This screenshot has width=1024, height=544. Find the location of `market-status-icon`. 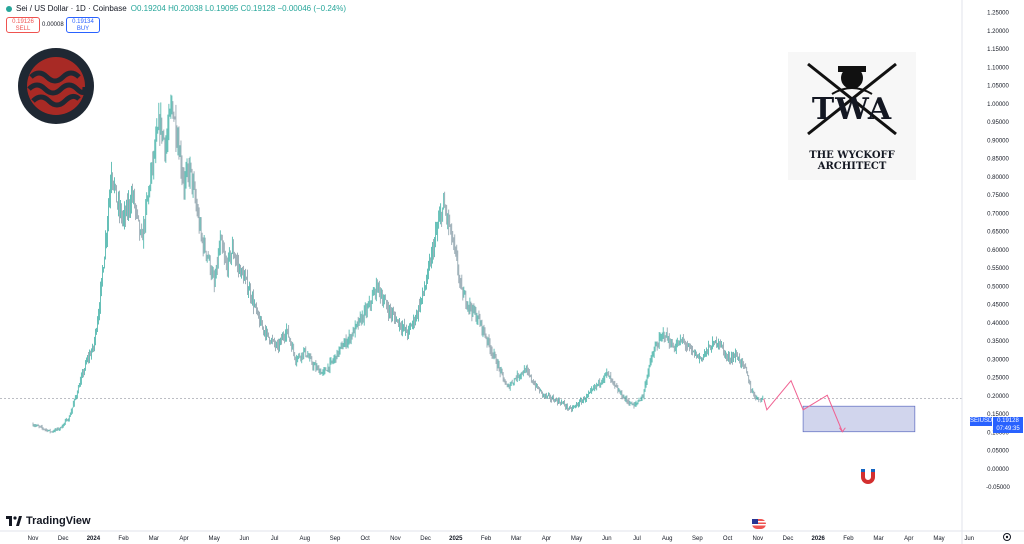

market-status-icon is located at coordinates (9, 8).